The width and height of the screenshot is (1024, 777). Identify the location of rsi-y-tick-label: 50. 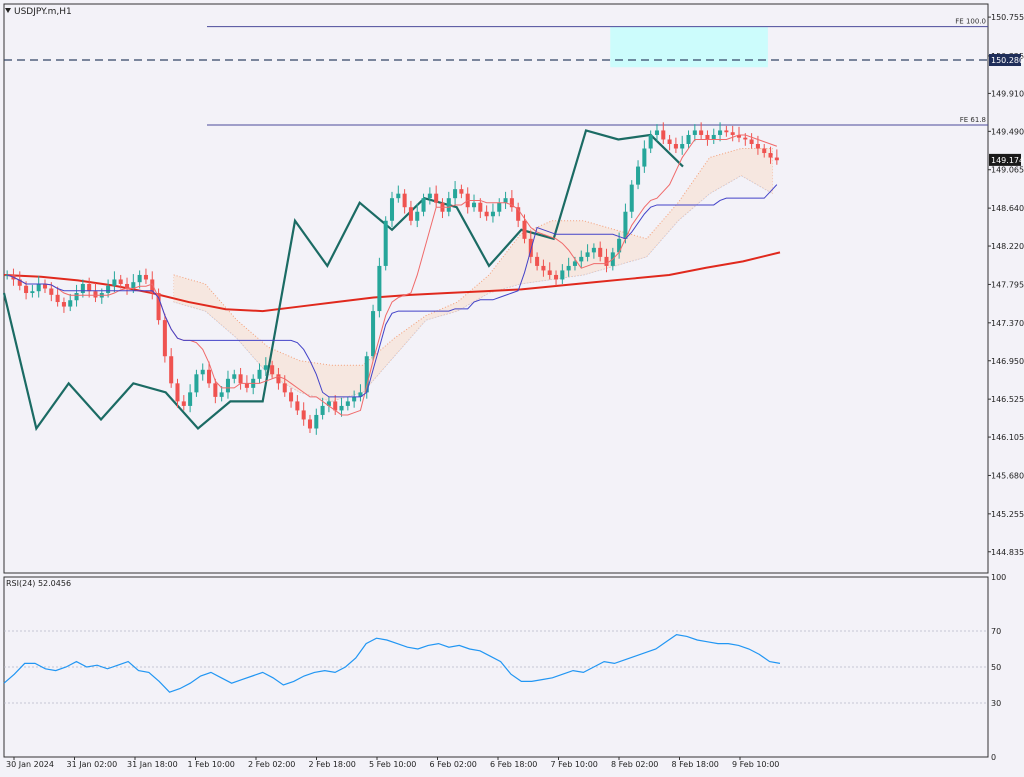
(996, 667).